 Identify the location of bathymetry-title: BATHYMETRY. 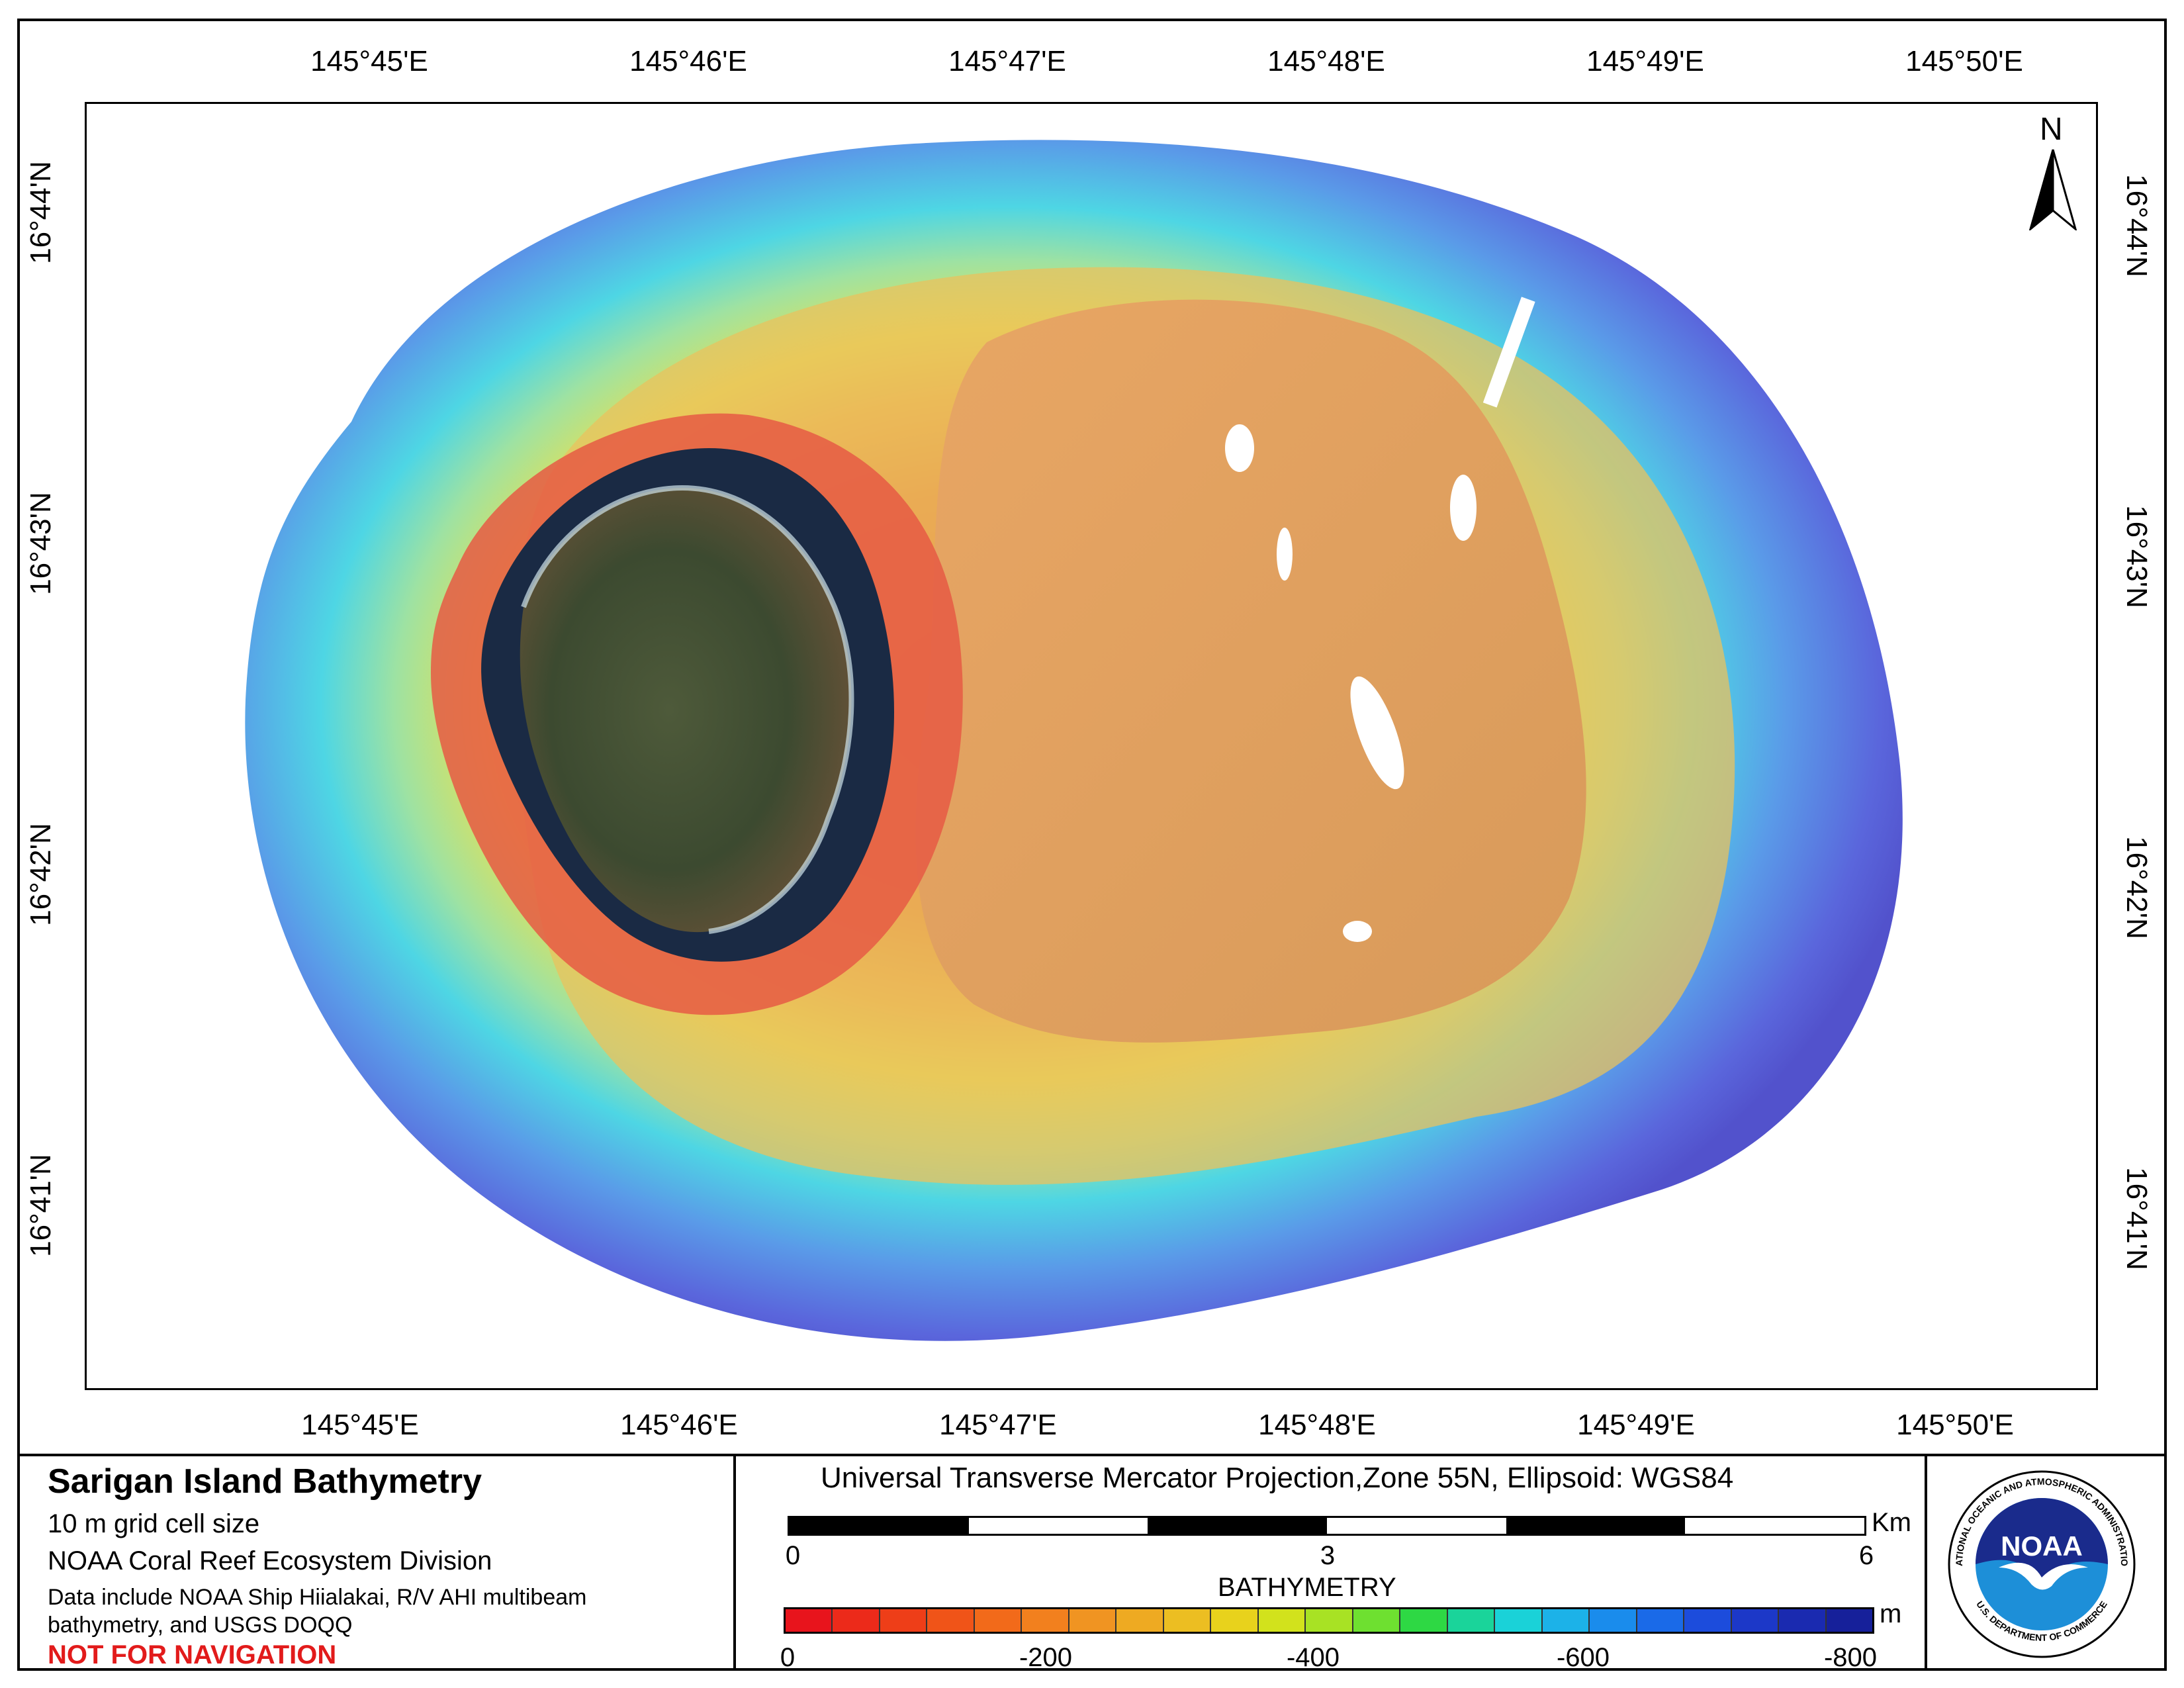
(1307, 1587).